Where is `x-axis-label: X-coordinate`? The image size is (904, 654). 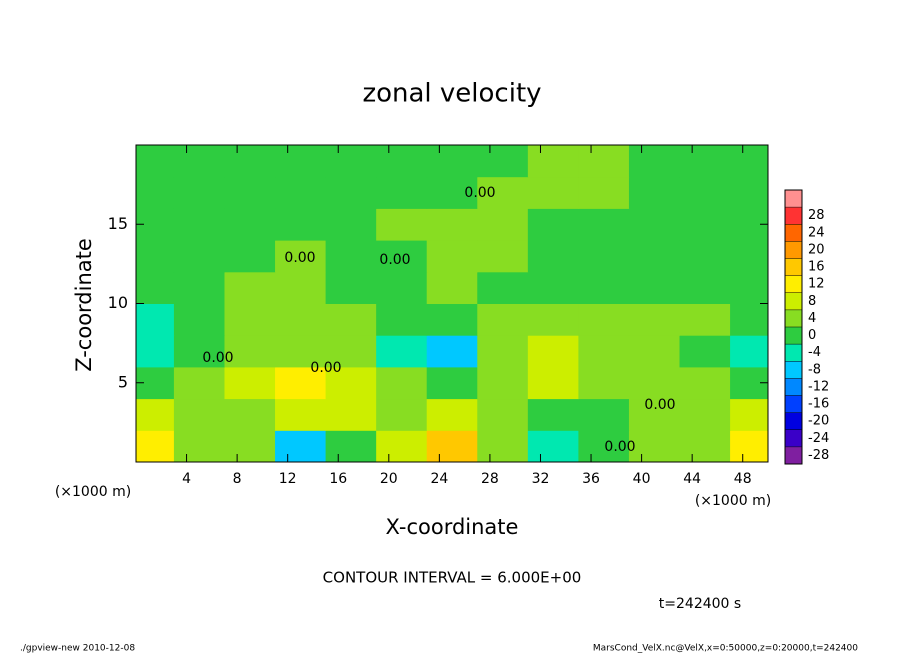
x-axis-label: X-coordinate is located at coordinates (452, 527).